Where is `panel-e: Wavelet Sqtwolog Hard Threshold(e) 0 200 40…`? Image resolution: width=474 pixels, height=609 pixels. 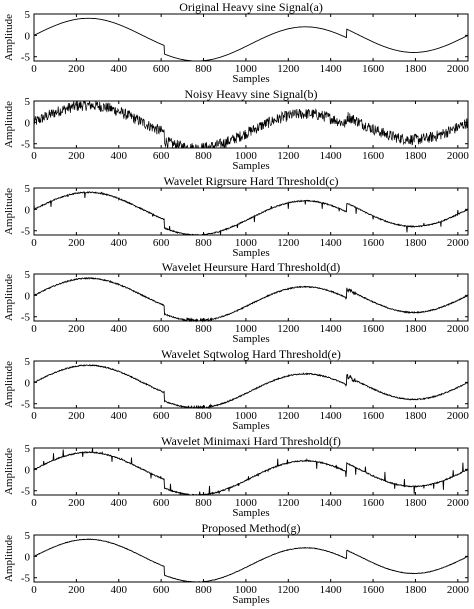 panel-e: Wavelet Sqtwolog Hard Threshold(e) 0 200 40… is located at coordinates (236, 389).